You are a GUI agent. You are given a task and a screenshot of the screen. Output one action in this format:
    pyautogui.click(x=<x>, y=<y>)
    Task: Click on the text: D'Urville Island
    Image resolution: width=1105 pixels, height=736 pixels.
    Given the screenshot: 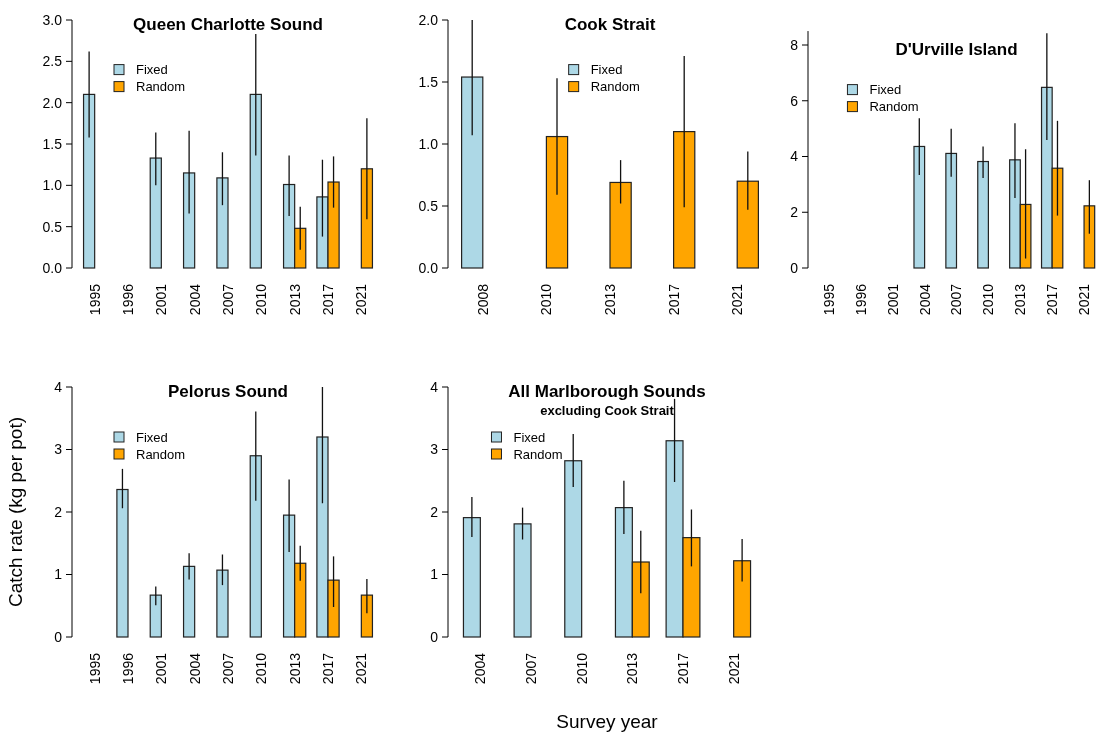 What is the action you would take?
    pyautogui.click(x=956, y=49)
    